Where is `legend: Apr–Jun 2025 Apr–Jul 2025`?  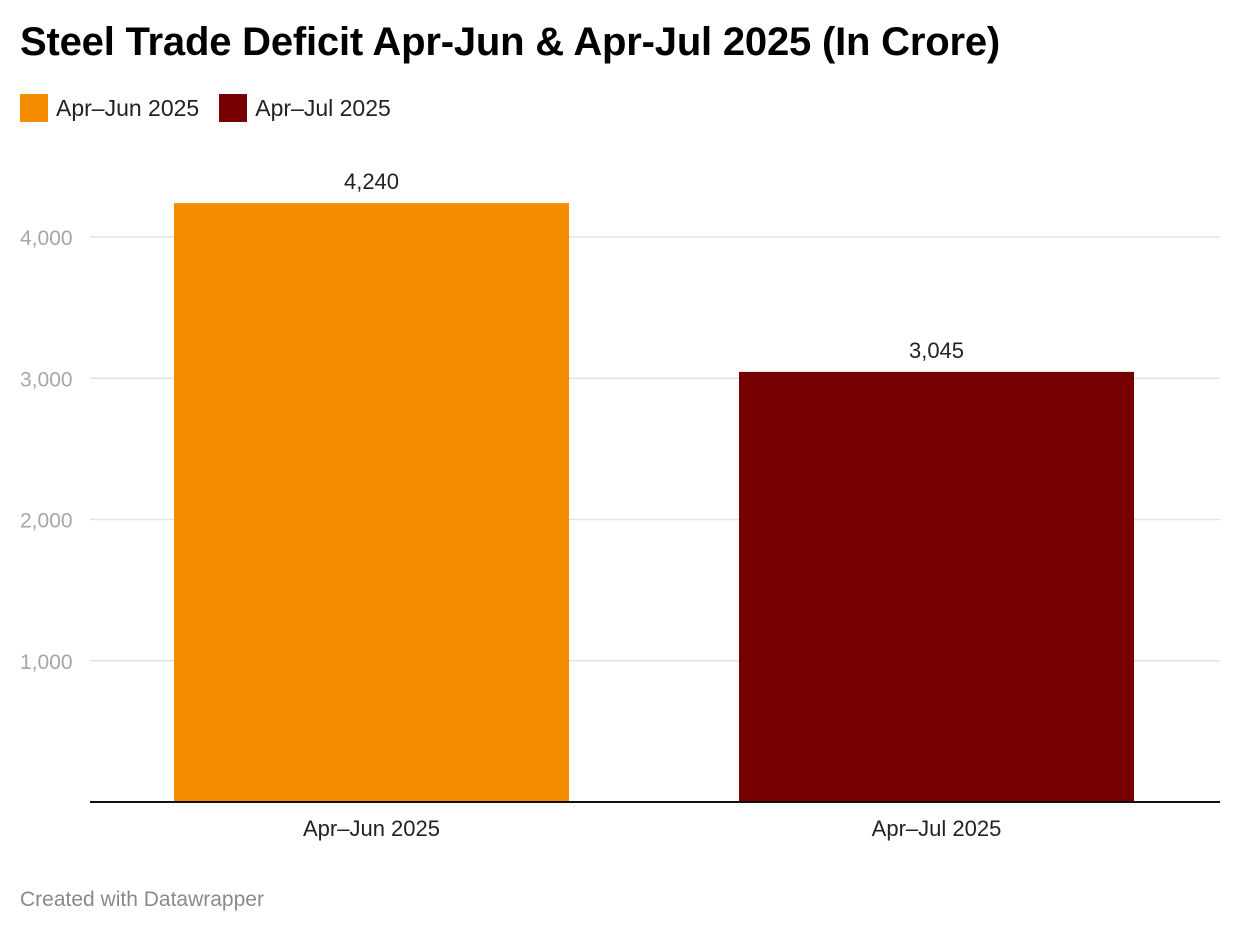 legend: Apr–Jun 2025 Apr–Jul 2025 is located at coordinates (215, 108).